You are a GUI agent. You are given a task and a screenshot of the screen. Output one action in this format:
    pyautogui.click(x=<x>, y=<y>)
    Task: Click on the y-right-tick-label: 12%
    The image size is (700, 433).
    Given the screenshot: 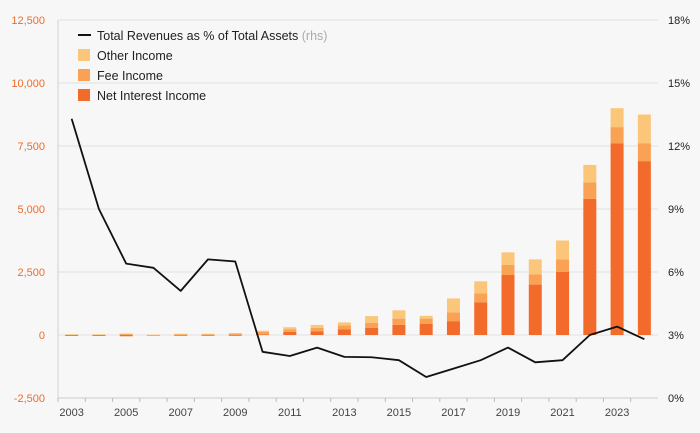 What is the action you would take?
    pyautogui.click(x=679, y=147)
    